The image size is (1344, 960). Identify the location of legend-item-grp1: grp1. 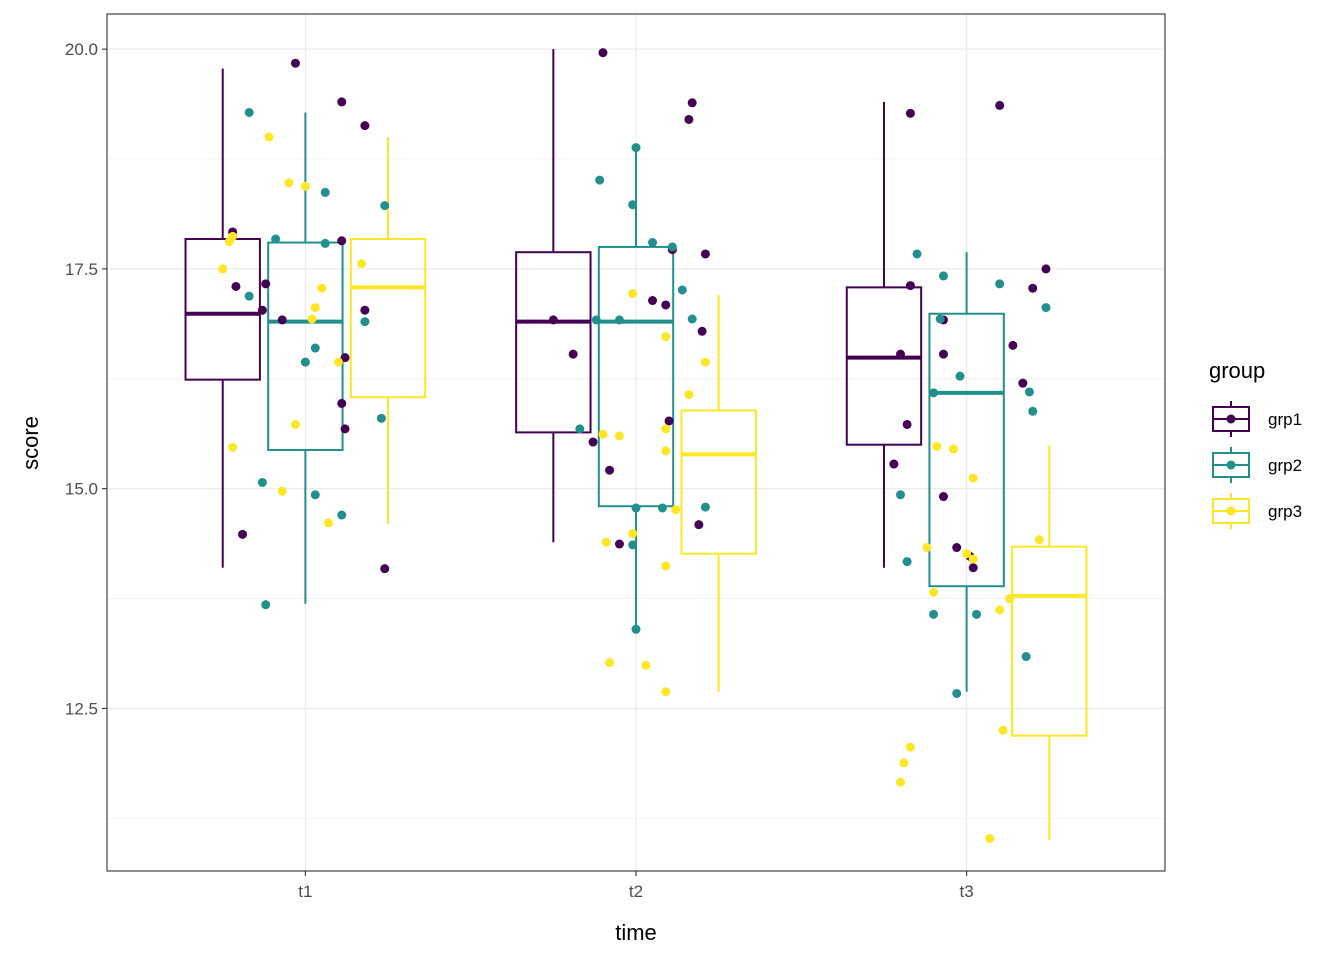
(1257, 419).